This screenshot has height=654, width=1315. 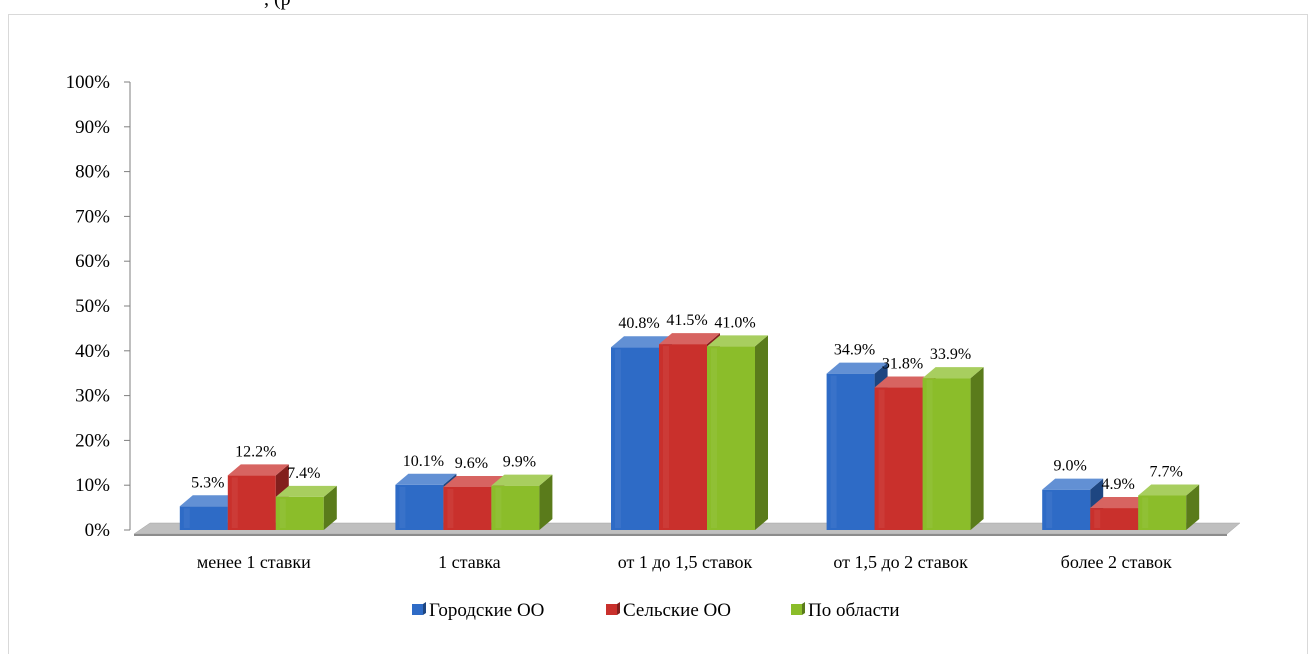 I want to click on category-label: менее 1 ставки, so click(x=254, y=562).